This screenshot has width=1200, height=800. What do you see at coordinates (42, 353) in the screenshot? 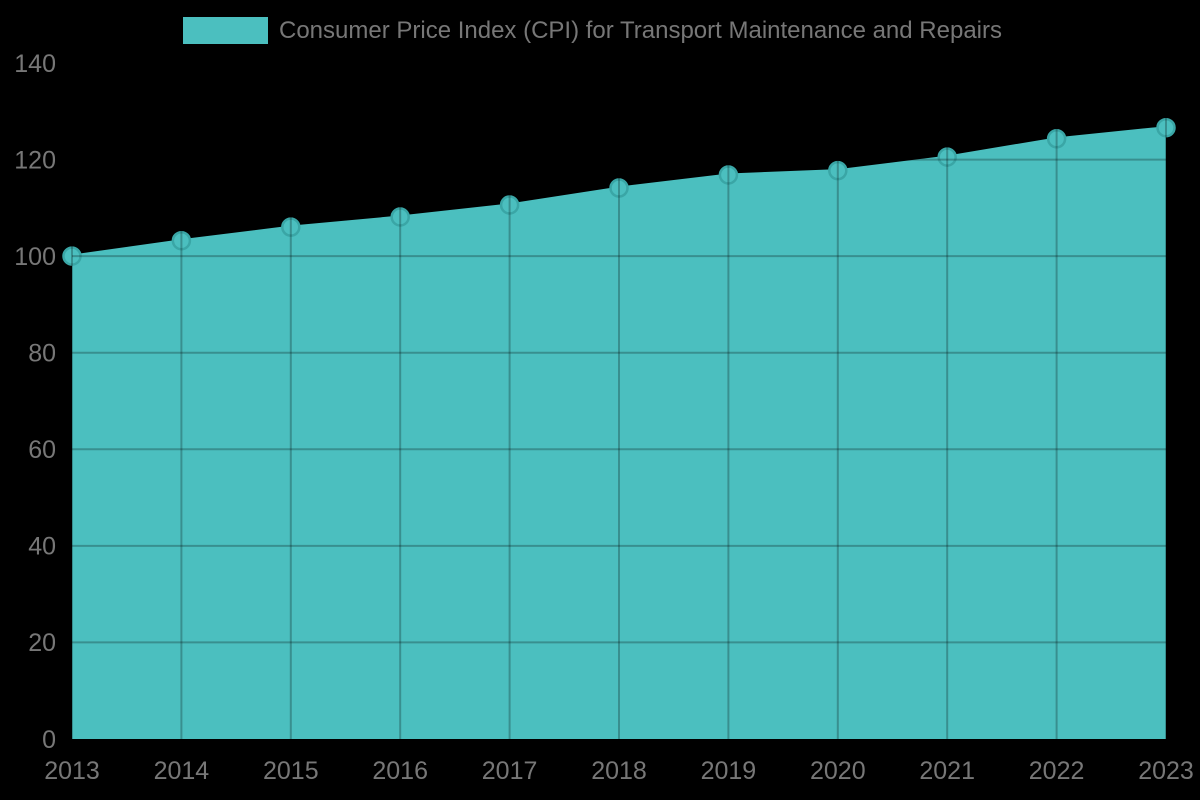
I see `y-tick-label-80: 80` at bounding box center [42, 353].